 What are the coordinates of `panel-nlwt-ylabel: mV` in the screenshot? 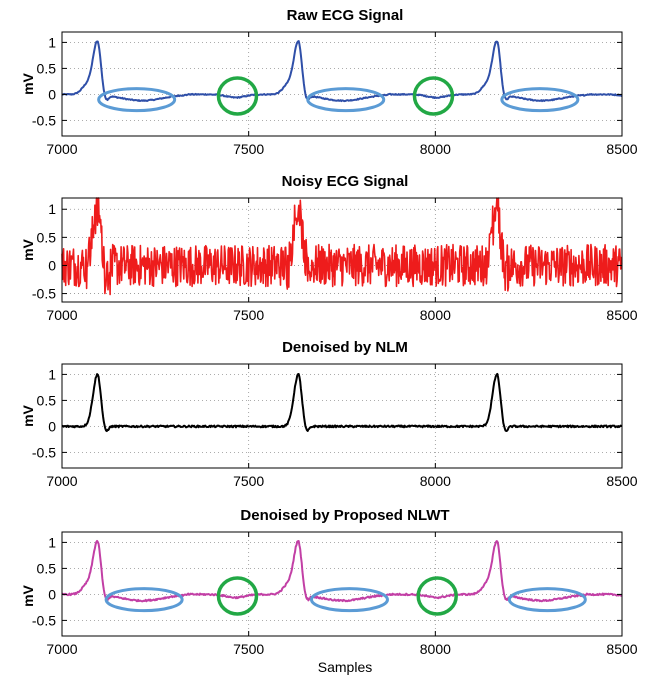 It's located at (28, 595).